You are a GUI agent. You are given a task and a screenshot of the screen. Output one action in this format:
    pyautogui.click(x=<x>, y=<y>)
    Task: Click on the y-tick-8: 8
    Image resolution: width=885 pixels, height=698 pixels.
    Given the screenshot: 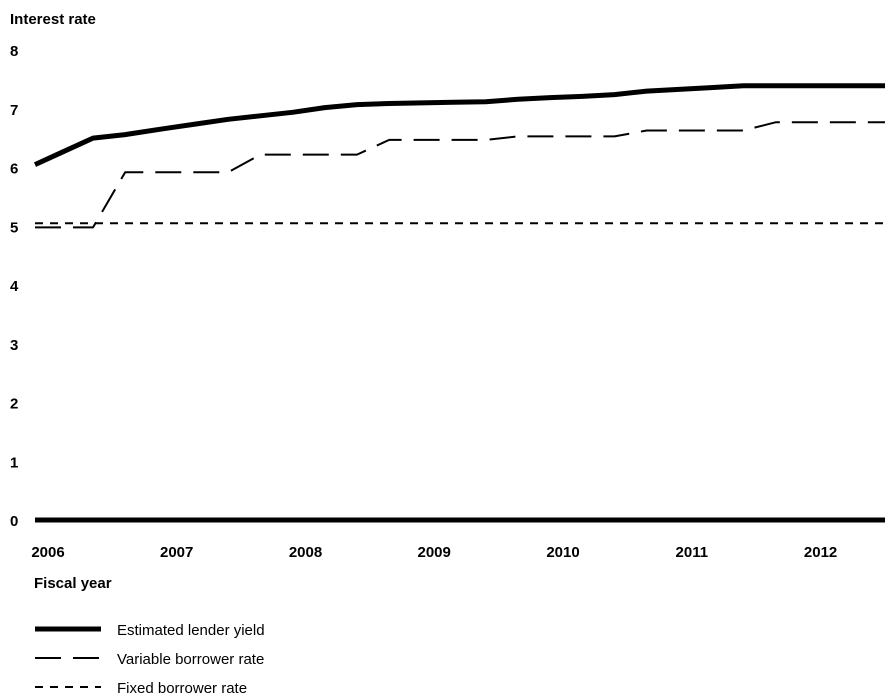 What is the action you would take?
    pyautogui.click(x=14, y=51)
    